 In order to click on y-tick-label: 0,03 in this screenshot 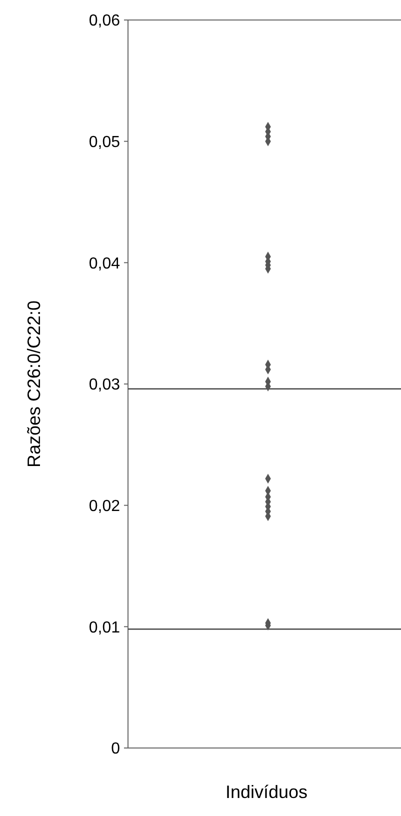, I will do `click(104, 385)`.